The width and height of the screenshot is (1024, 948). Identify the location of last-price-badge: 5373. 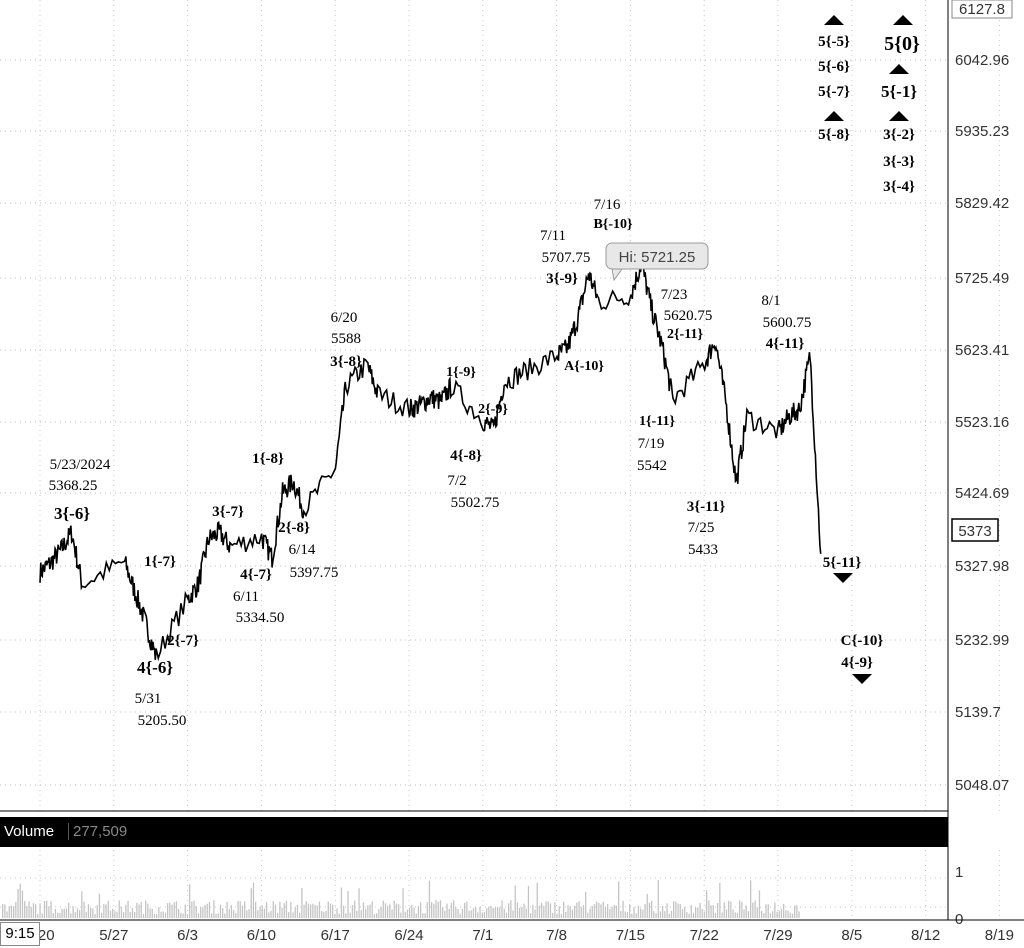
(975, 530).